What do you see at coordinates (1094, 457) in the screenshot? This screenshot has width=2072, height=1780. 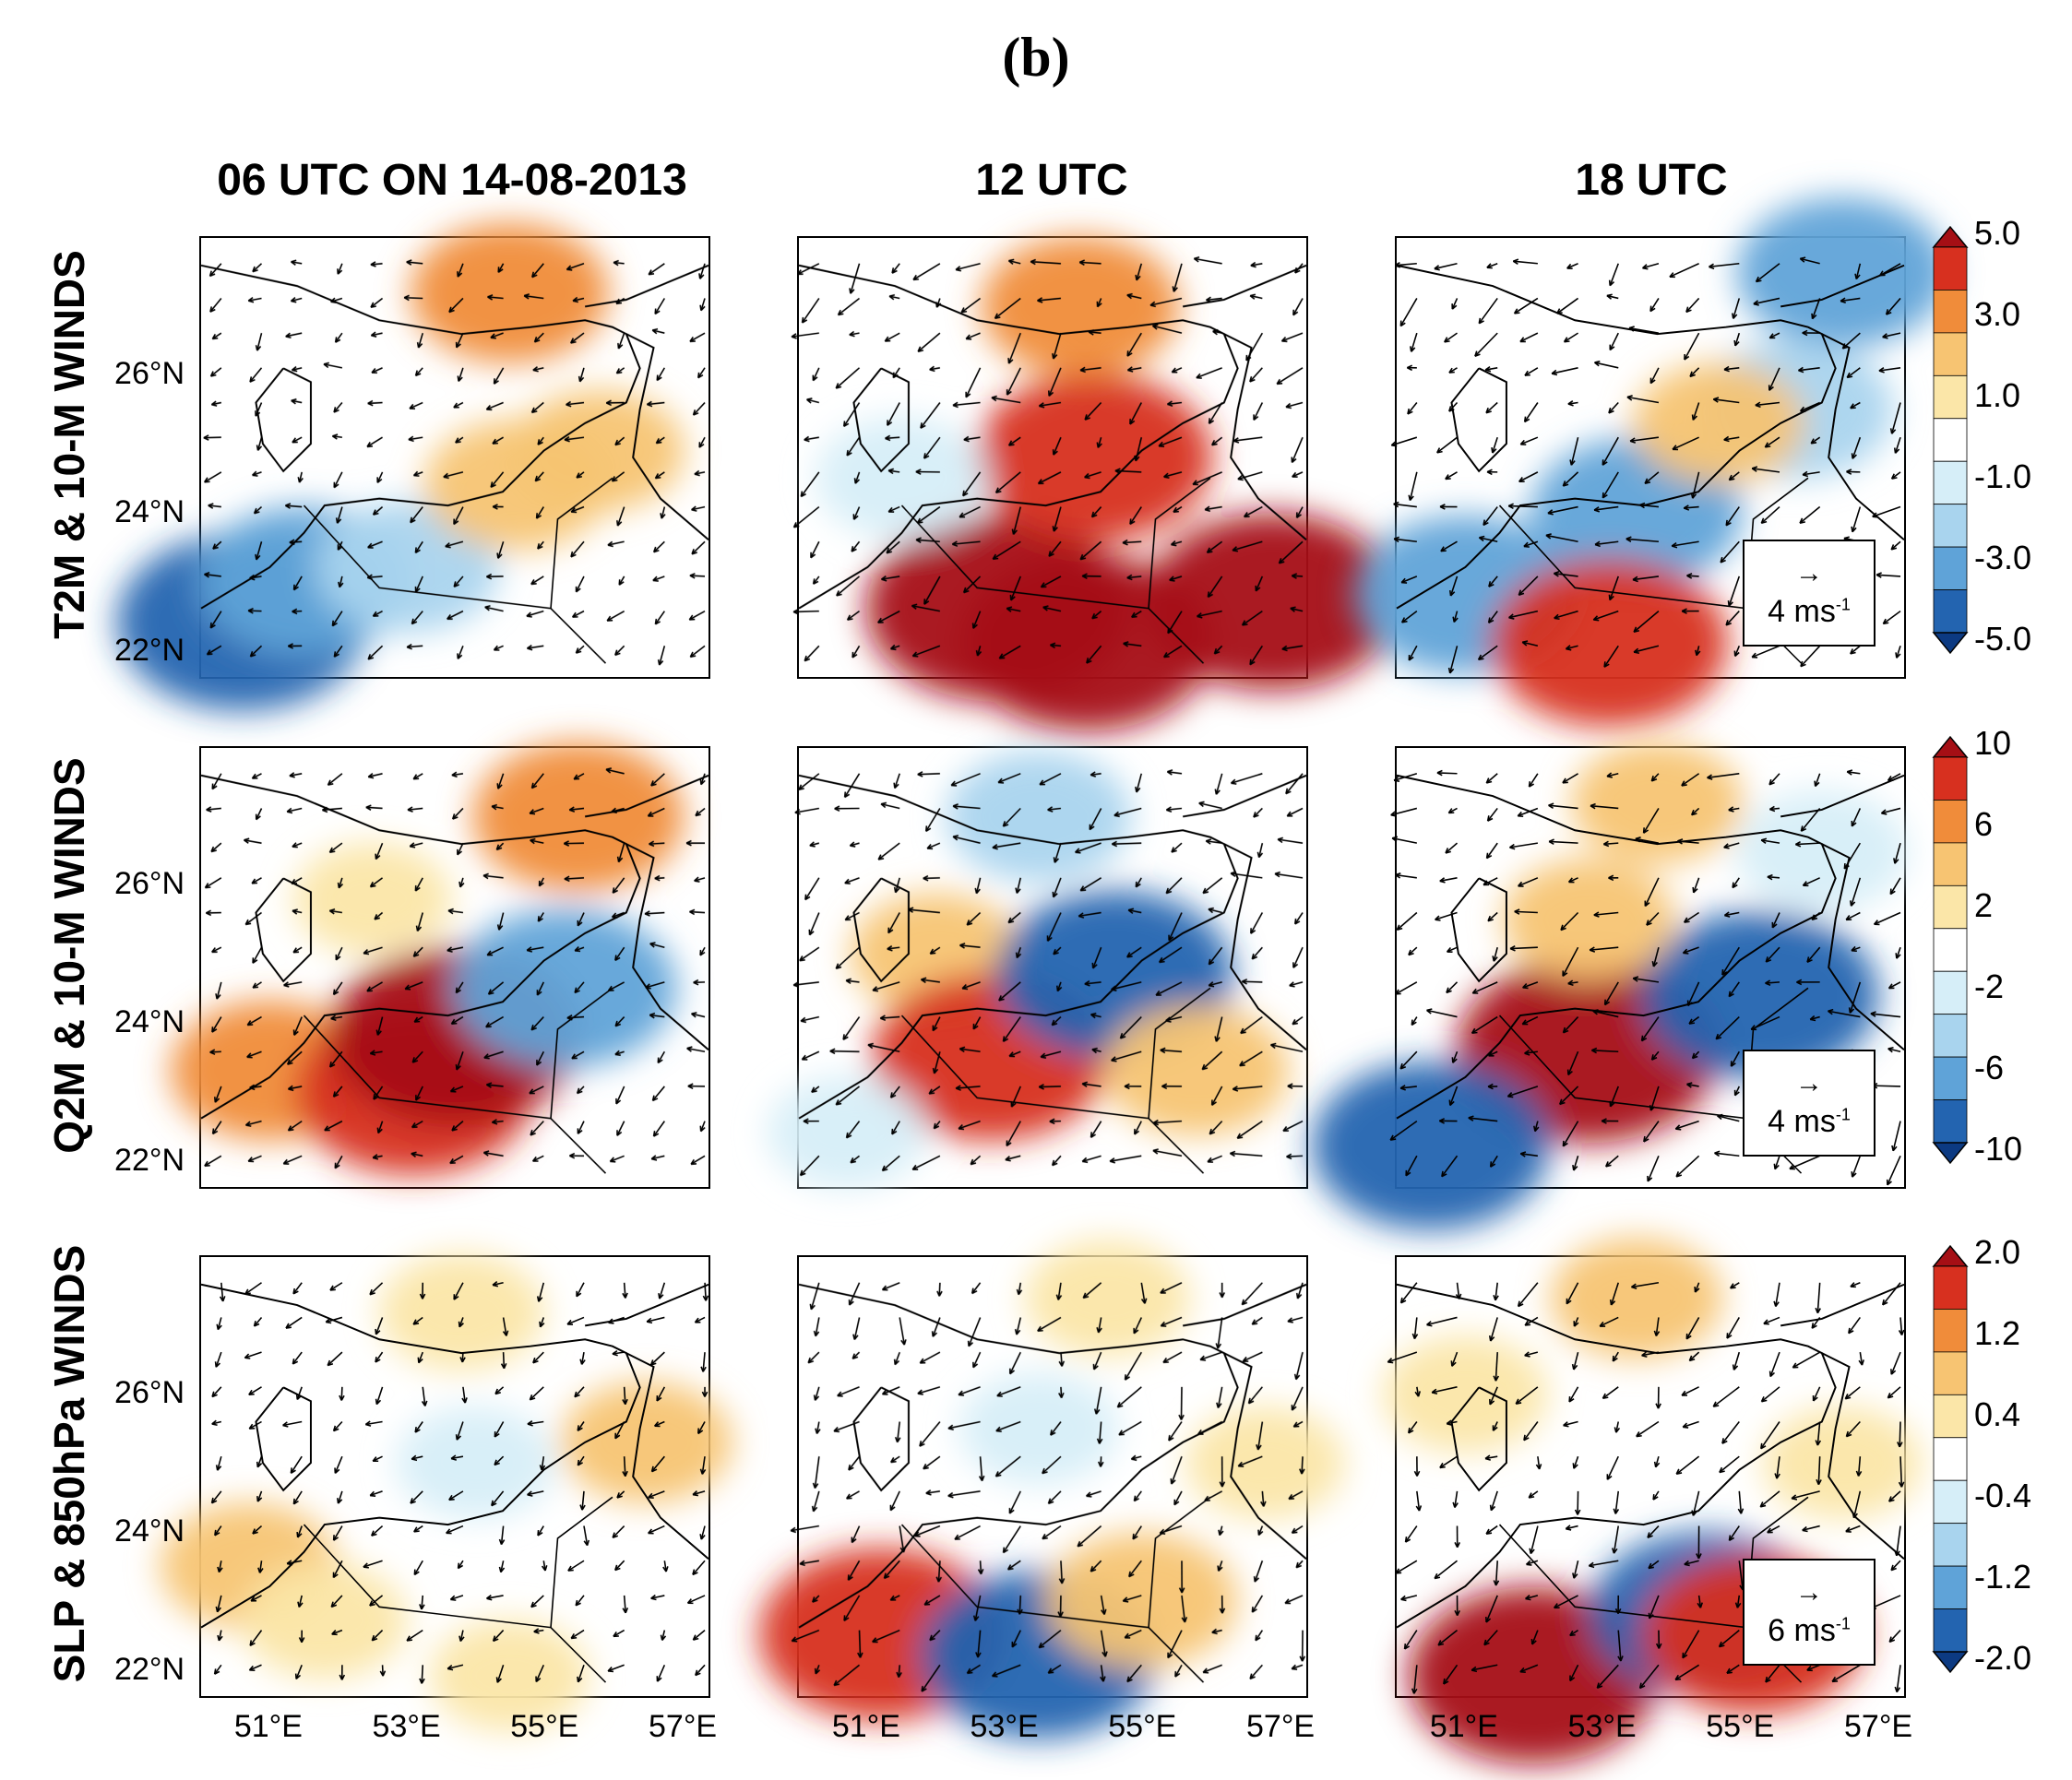 I see `anomaly-patch` at bounding box center [1094, 457].